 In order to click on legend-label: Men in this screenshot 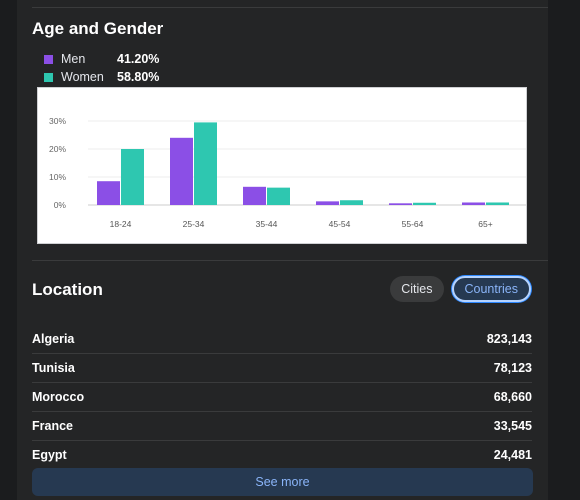, I will do `click(73, 59)`.